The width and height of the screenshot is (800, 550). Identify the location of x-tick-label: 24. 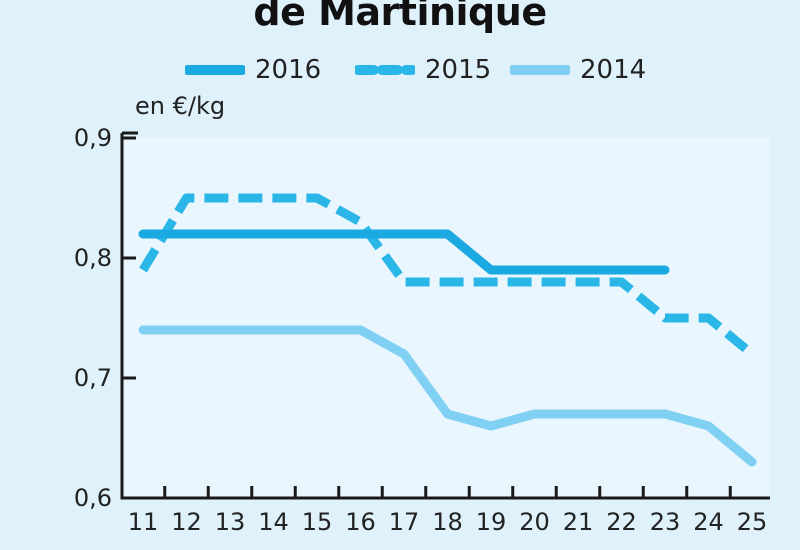
(708, 522).